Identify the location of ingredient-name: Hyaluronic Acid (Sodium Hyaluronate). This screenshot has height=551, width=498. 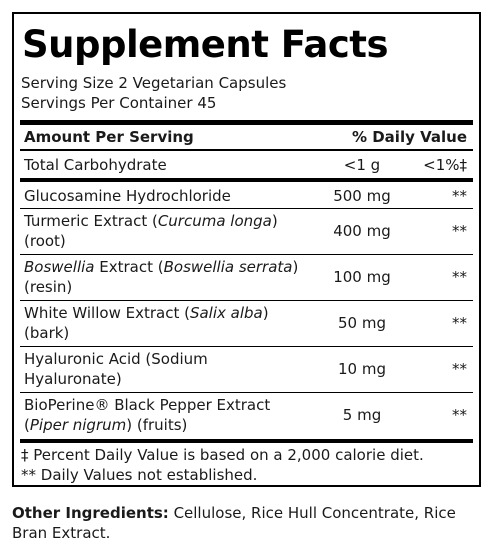
(116, 369).